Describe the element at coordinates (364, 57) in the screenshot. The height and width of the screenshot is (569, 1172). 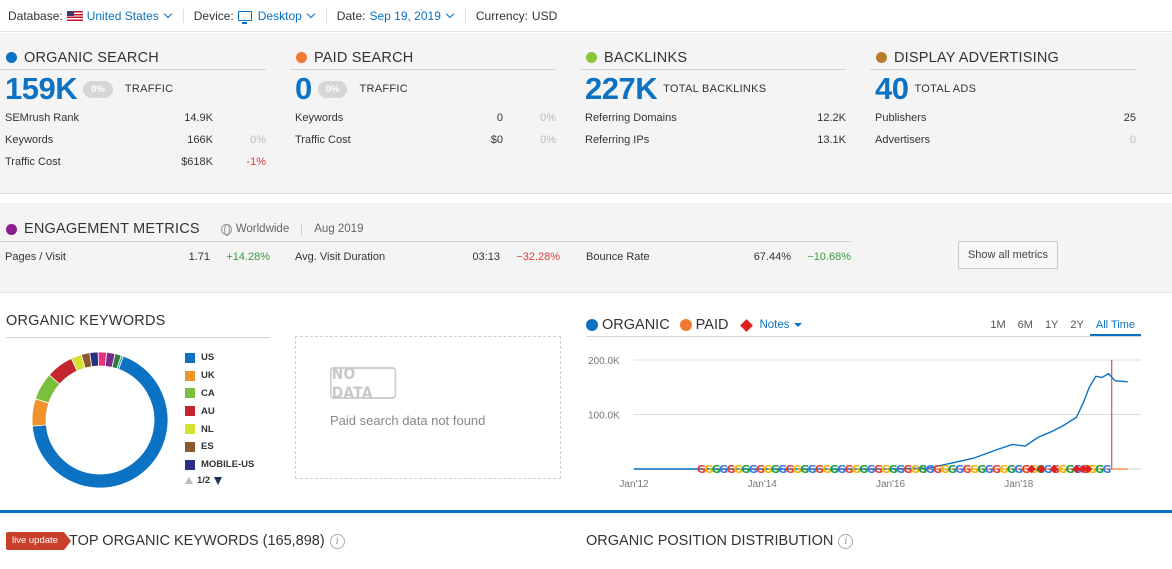
I see `paid-title: PAID SEARCH` at that location.